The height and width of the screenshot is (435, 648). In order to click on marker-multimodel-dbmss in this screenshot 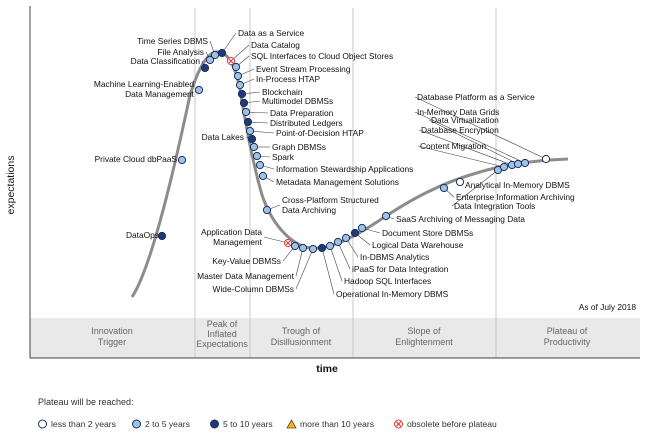, I will do `click(244, 103)`.